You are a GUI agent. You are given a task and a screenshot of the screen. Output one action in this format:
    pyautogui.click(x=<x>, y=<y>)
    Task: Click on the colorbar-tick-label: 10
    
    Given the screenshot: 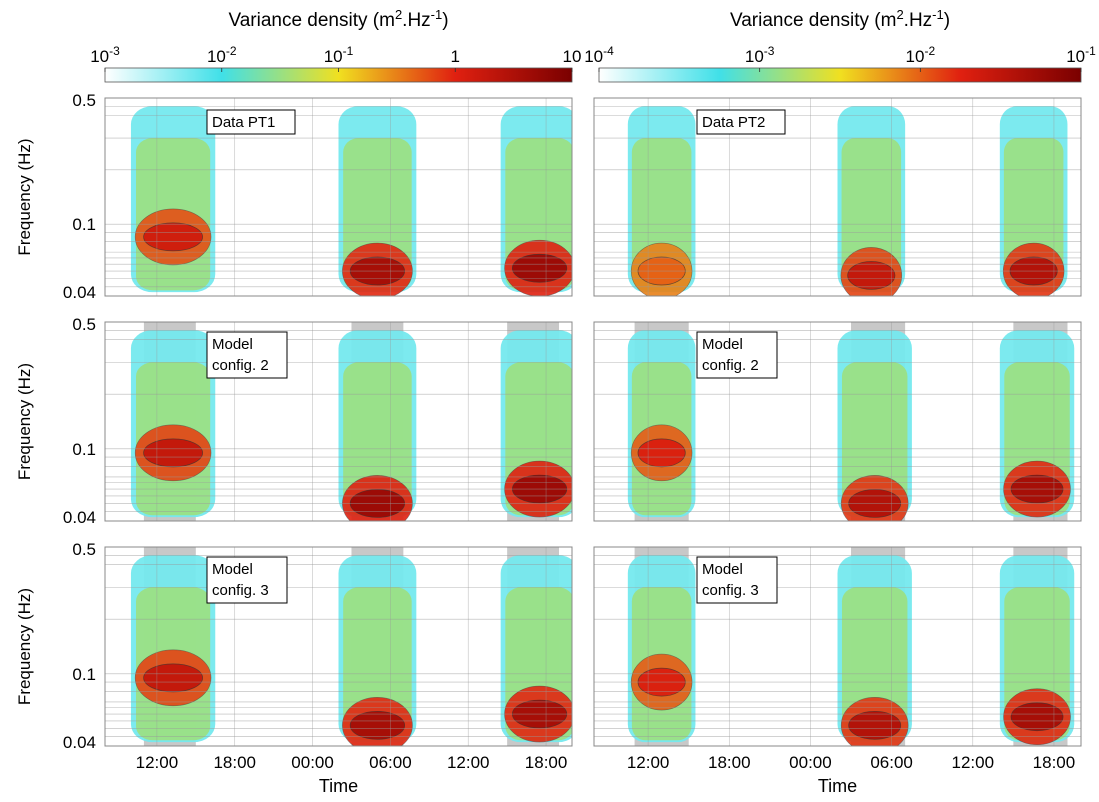 What is the action you would take?
    pyautogui.click(x=572, y=56)
    